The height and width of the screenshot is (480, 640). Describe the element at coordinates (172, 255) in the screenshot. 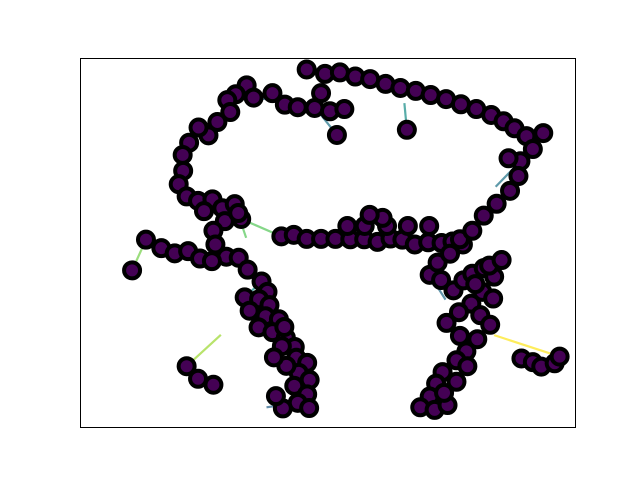

I see `cluster-hook-left` at that location.